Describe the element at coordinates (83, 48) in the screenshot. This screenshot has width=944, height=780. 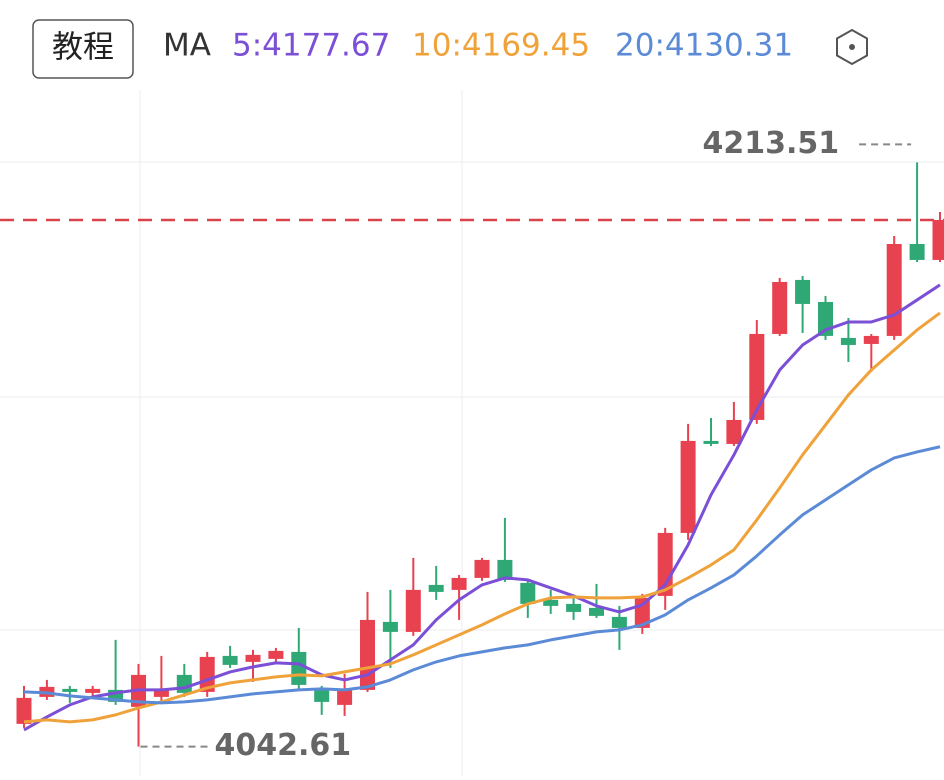
I see `tutorial-button-label: 教程` at that location.